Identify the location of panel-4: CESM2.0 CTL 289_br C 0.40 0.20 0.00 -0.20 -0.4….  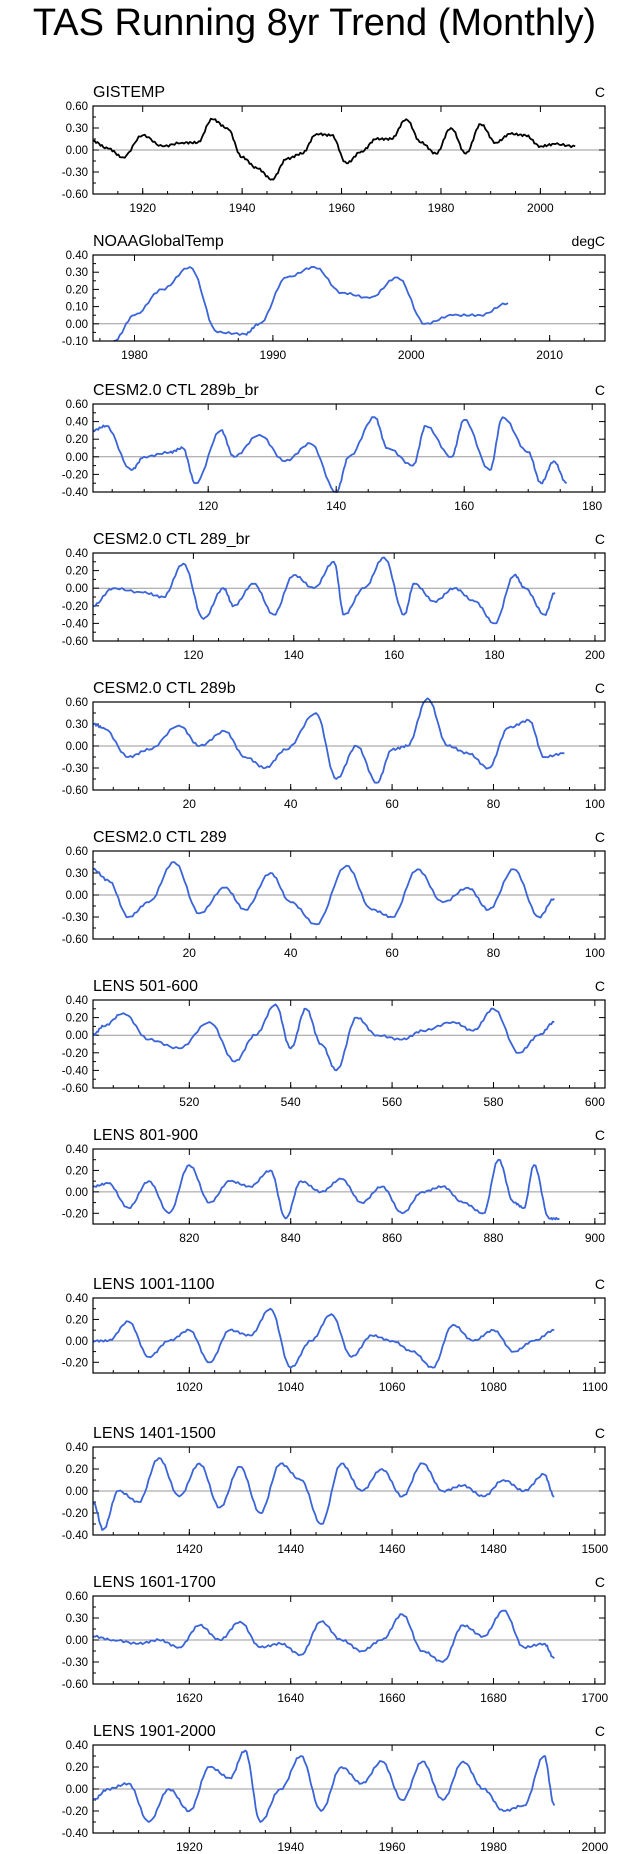
(334, 596).